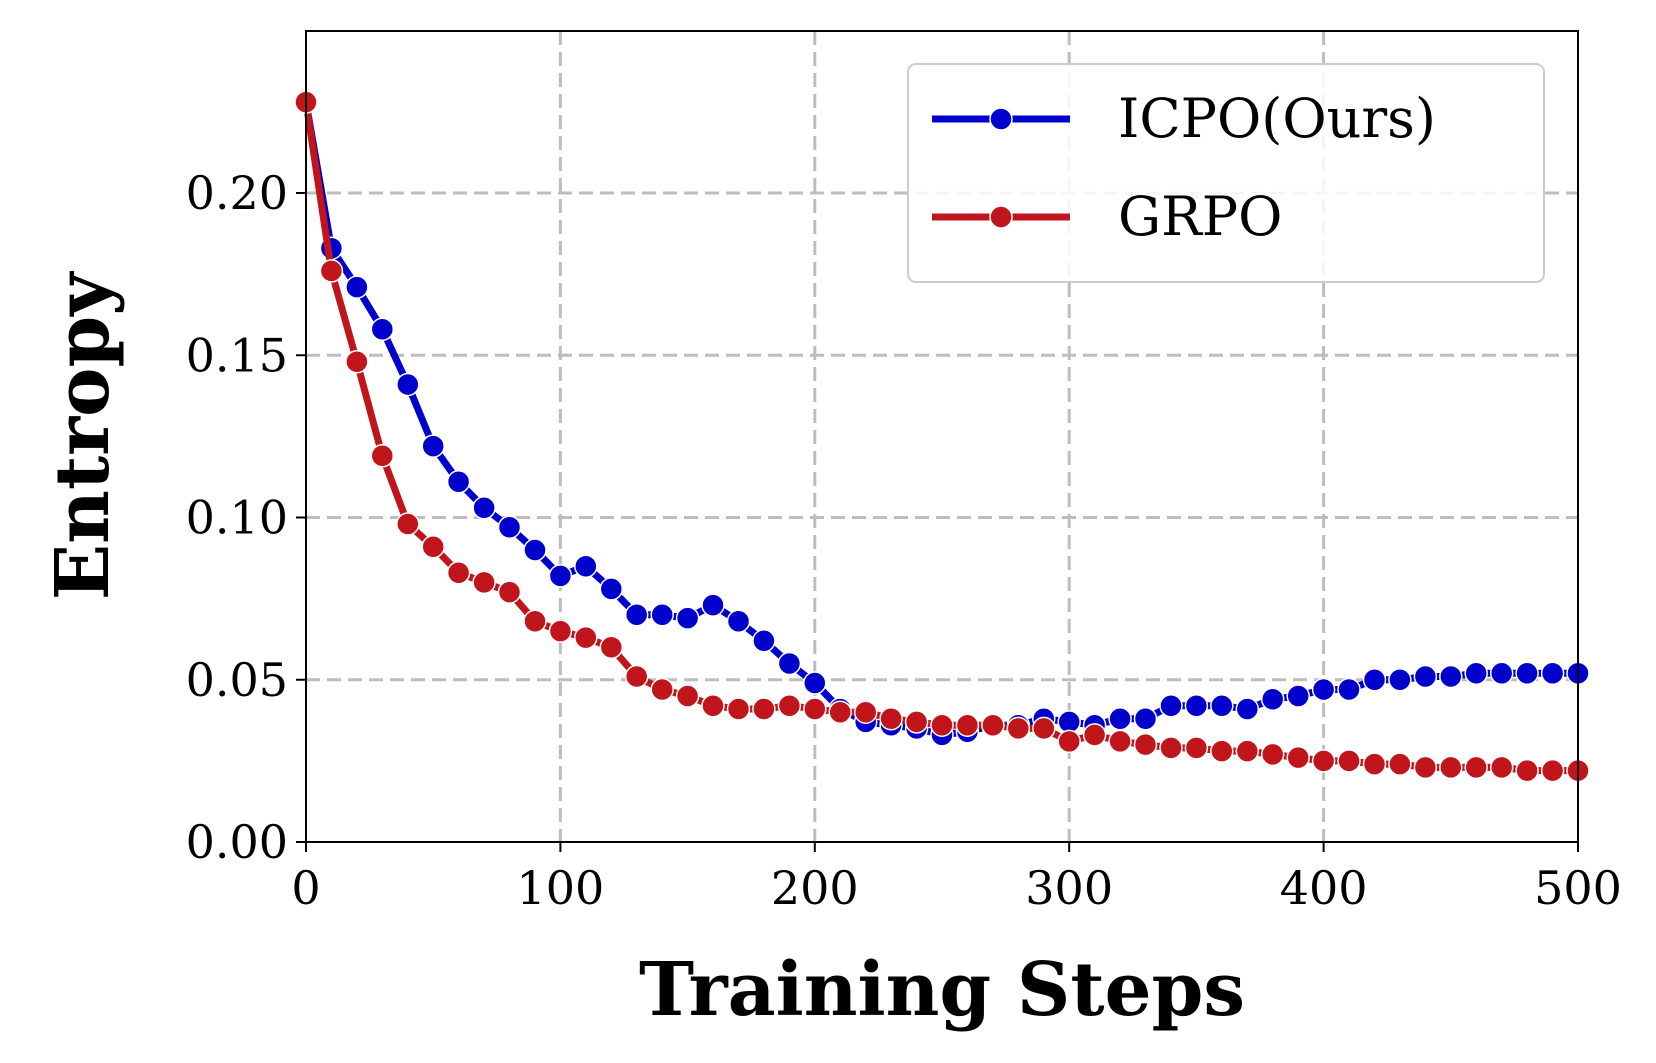 The height and width of the screenshot is (1063, 1656). What do you see at coordinates (305, 888) in the screenshot?
I see `x-tick-label: 0` at bounding box center [305, 888].